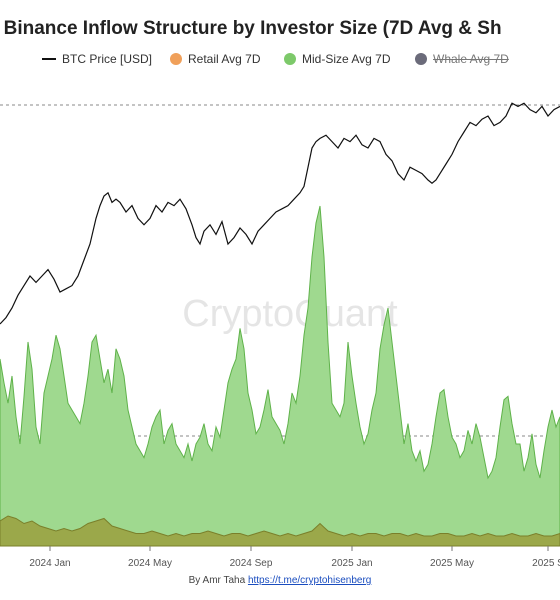 The image size is (560, 600). Describe the element at coordinates (452, 563) in the screenshot. I see `x-tick-label: 2025 May` at that location.